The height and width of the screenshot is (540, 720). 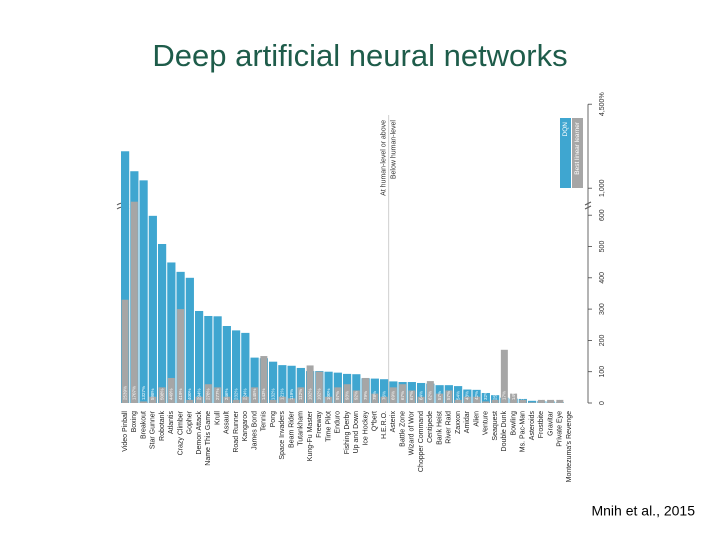 What do you see at coordinates (208, 438) in the screenshot?
I see `game-label: Name This Game` at bounding box center [208, 438].